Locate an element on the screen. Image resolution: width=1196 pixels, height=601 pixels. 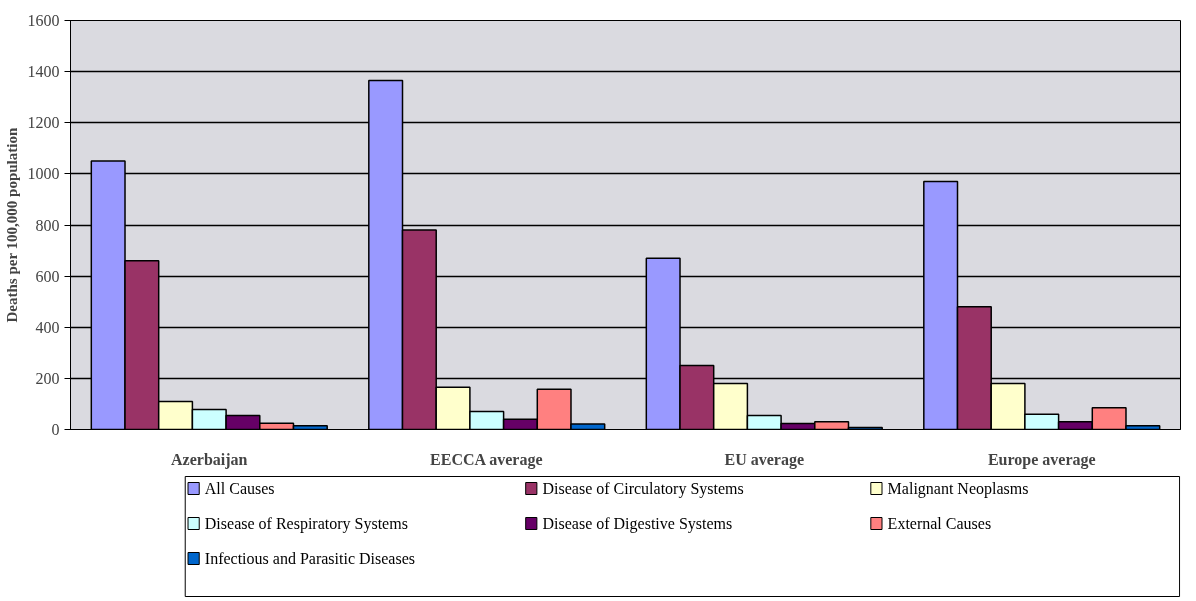
legend-label: External Causes is located at coordinates (939, 523).